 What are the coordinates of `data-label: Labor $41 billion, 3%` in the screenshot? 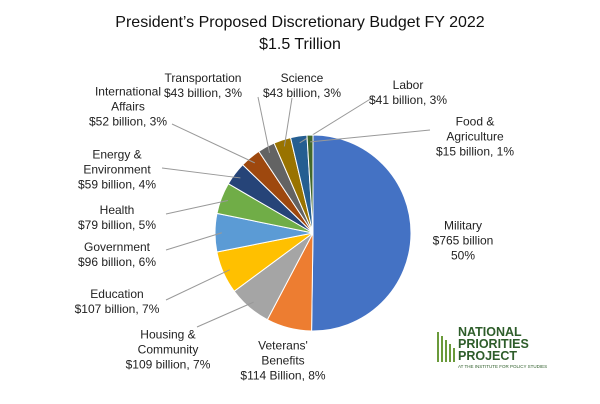 It's located at (408, 93).